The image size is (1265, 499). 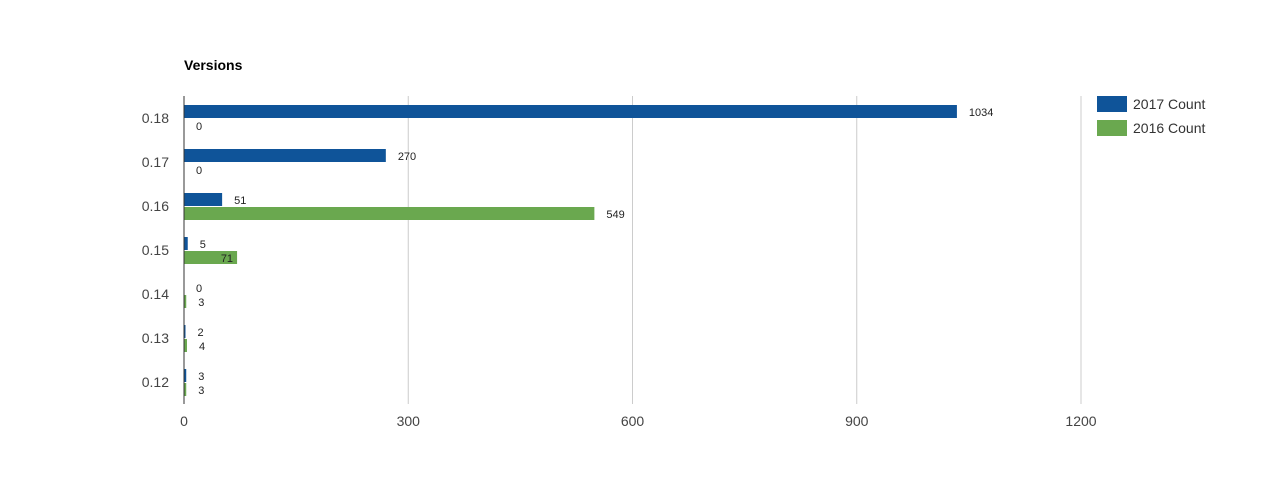 I want to click on chart-title: Versions, so click(x=213, y=65).